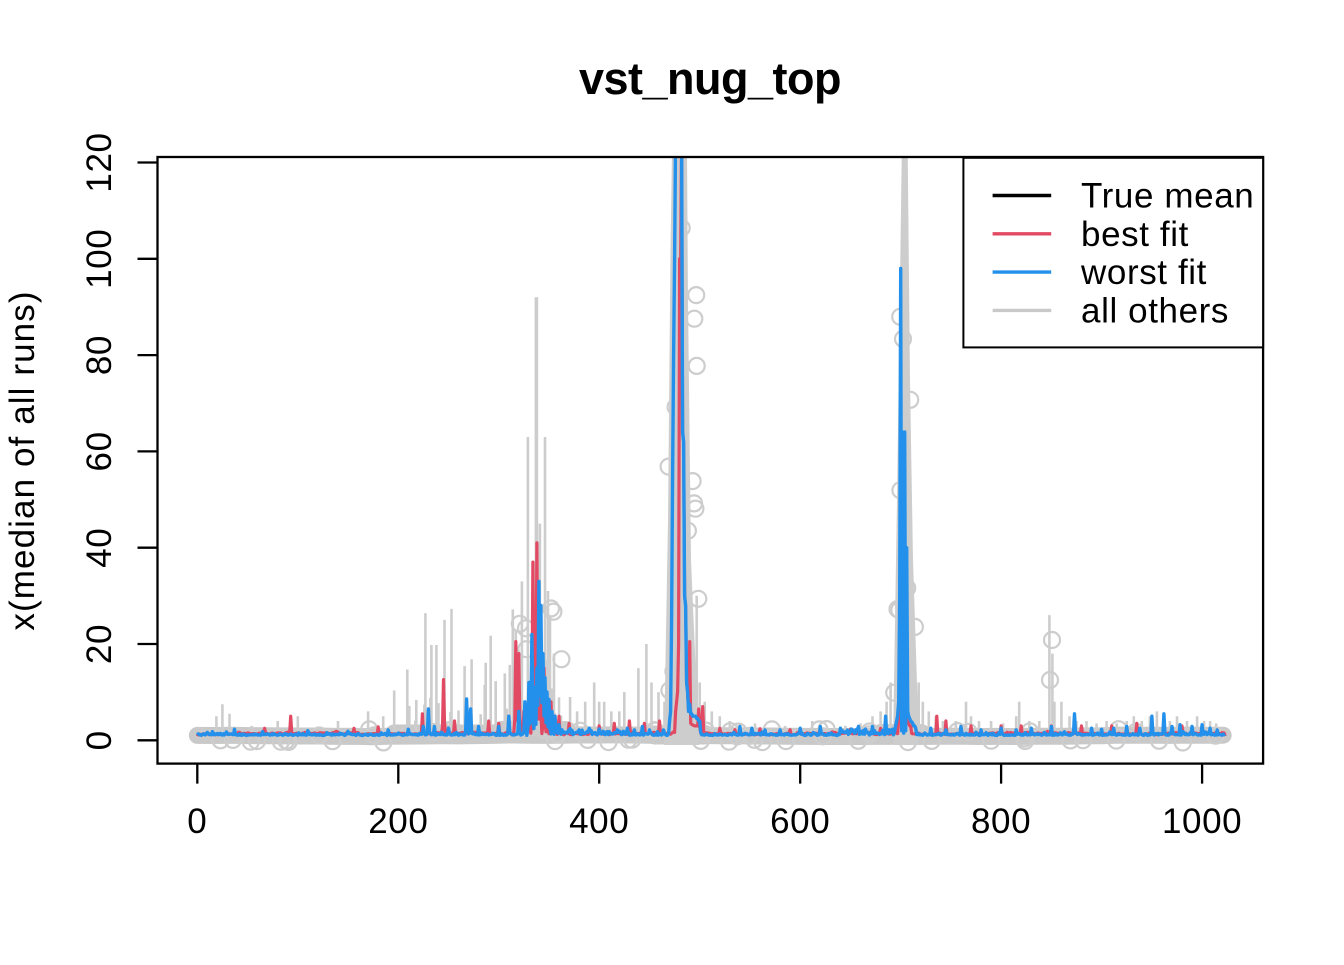  Describe the element at coordinates (599, 821) in the screenshot. I see `svg-text: 400` at that location.